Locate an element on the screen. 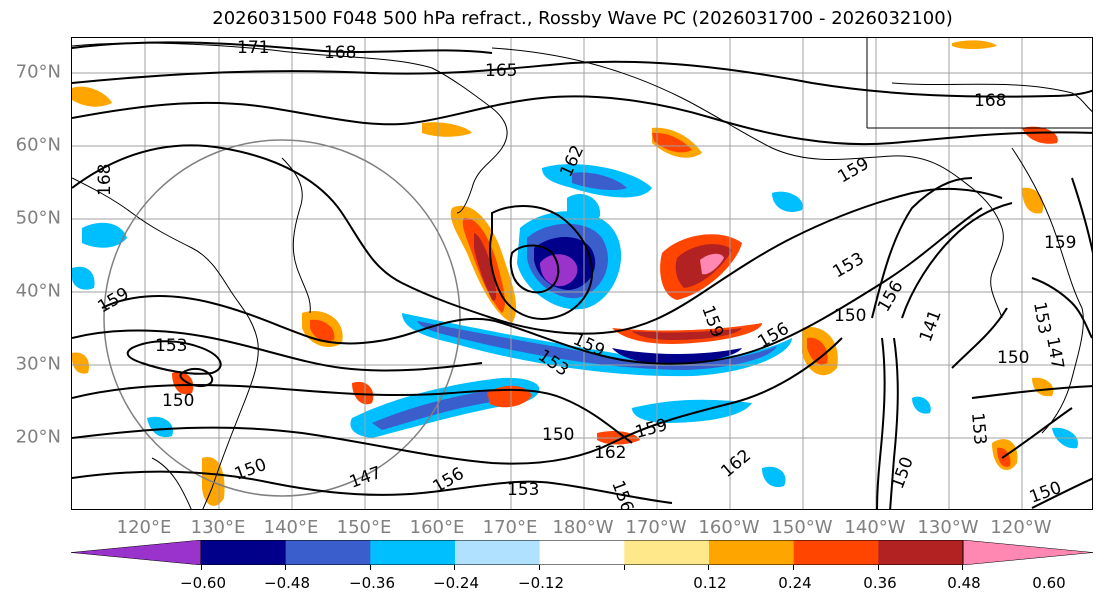 This screenshot has width=1105, height=604. lon-label-160w: 160°W is located at coordinates (729, 527).